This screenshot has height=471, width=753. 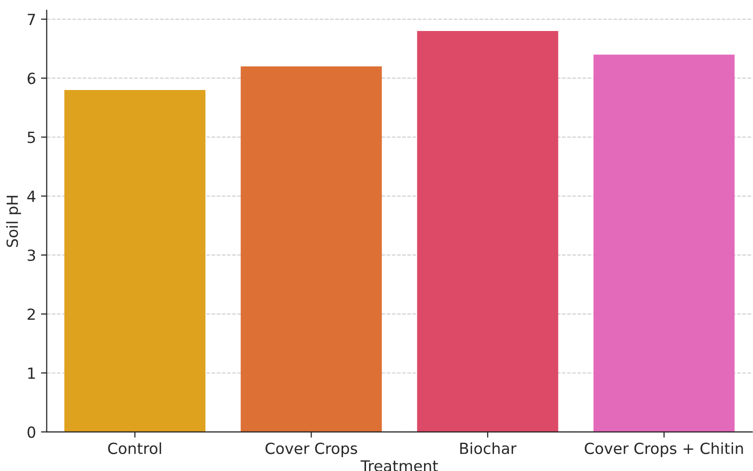 I want to click on y-tick-label: 6, so click(x=32, y=78).